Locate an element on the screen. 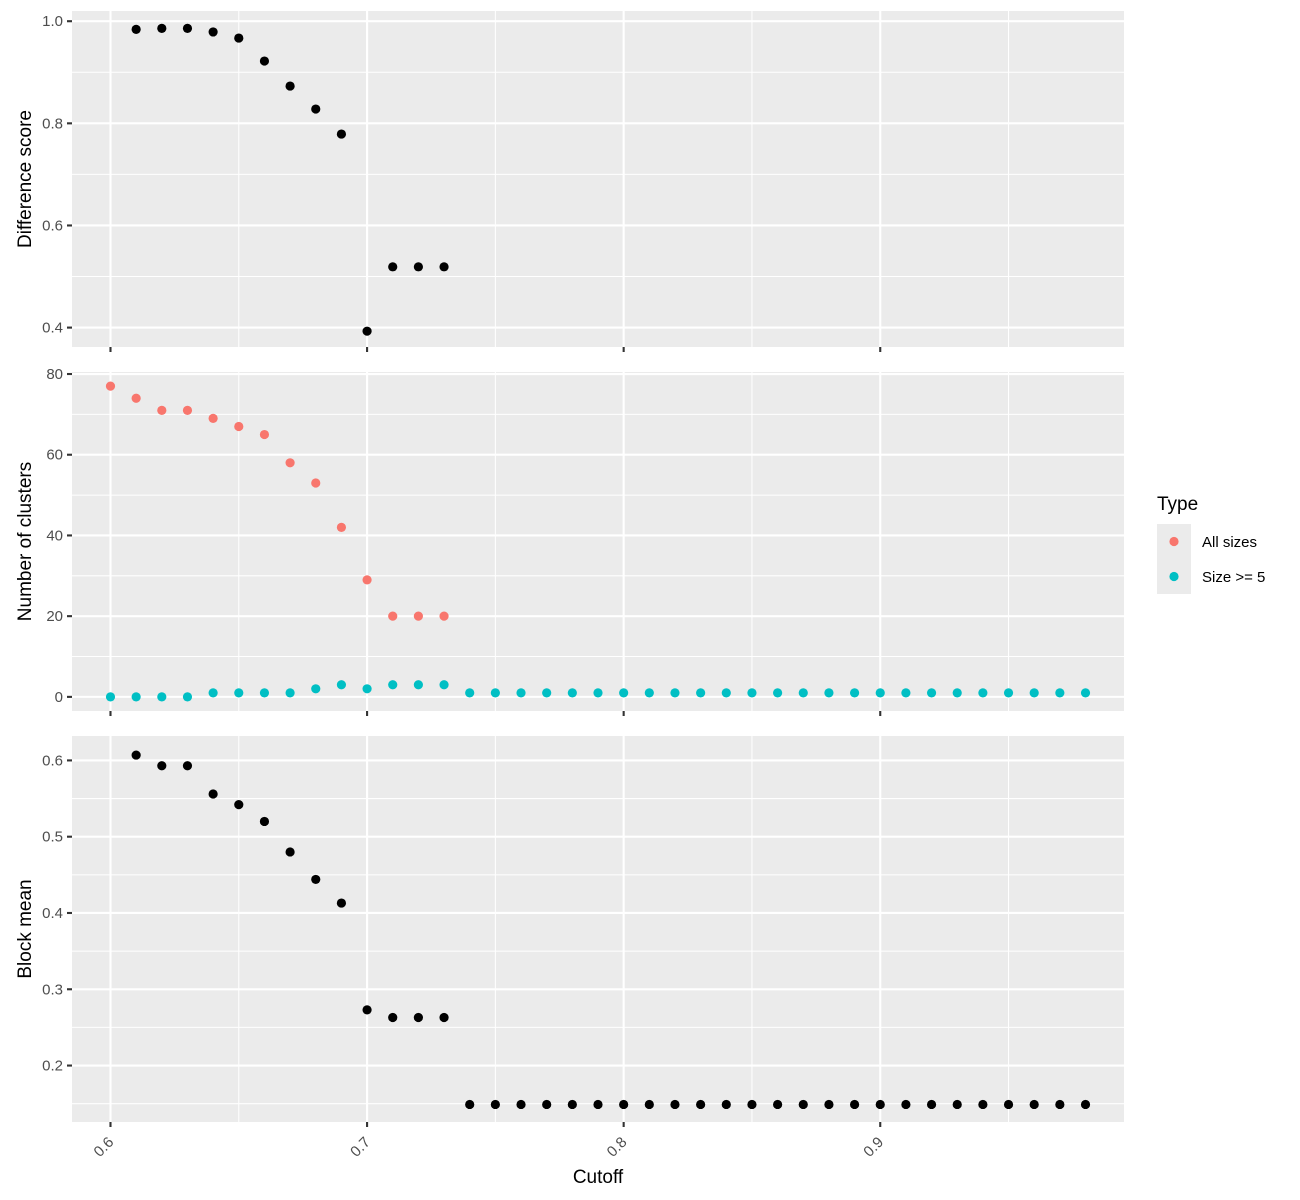 This screenshot has width=1300, height=1200. y-axis-title: Block mean is located at coordinates (25, 928).